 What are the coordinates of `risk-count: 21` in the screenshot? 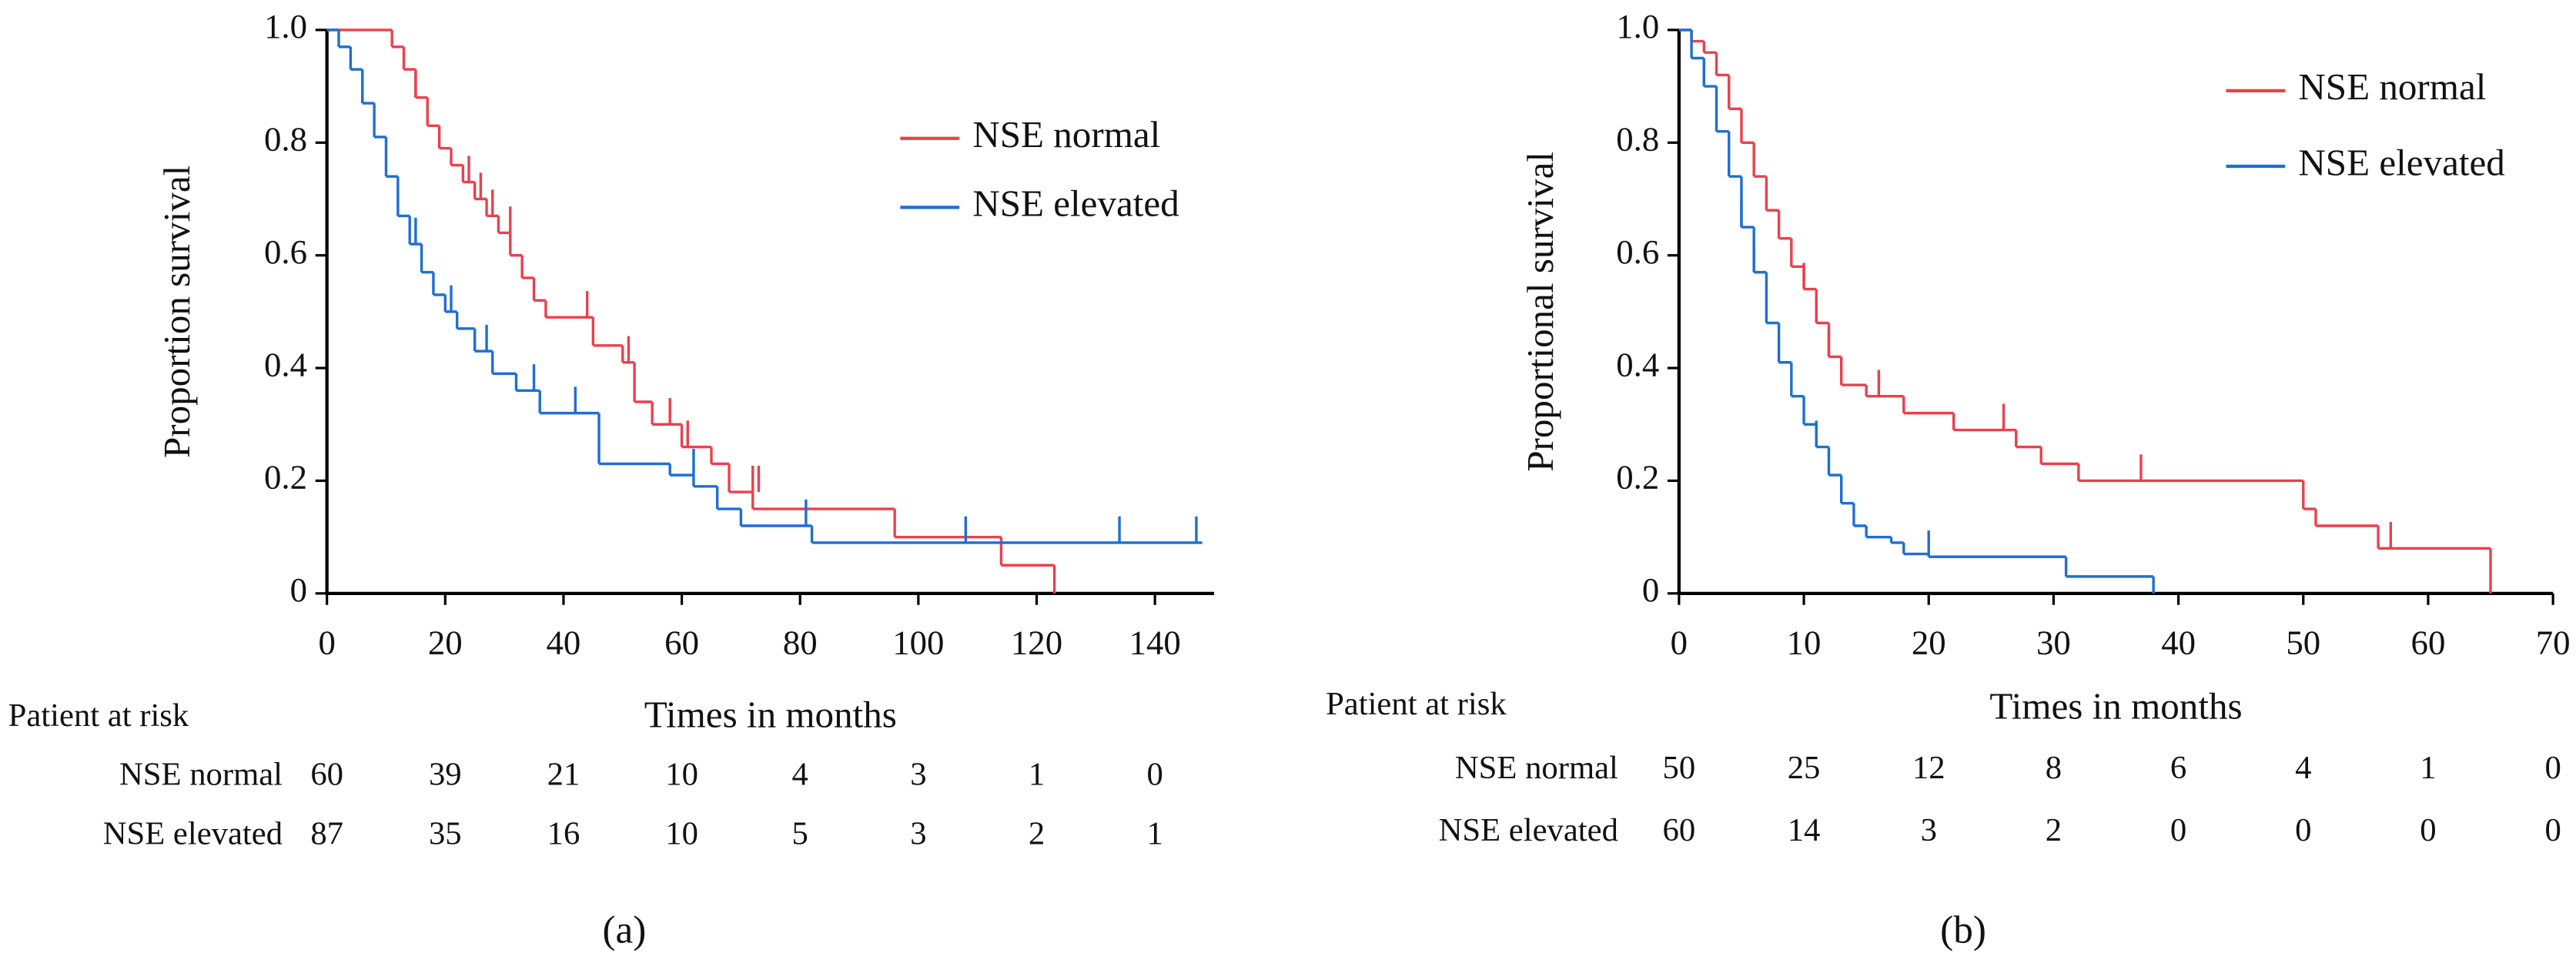 It's located at (564, 775).